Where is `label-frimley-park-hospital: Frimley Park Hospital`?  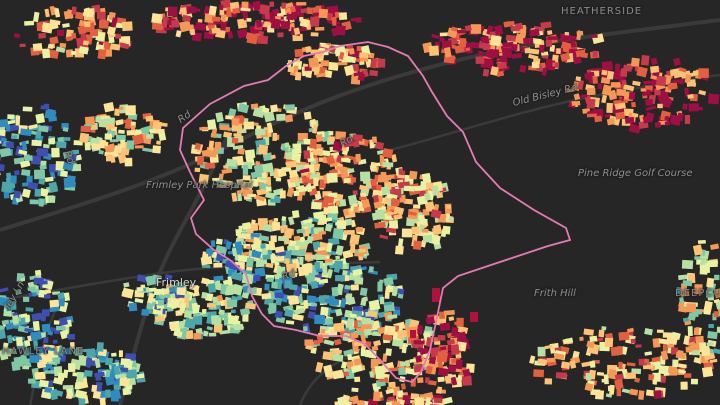
label-frimley-park-hospital: Frimley Park Hospital is located at coordinates (199, 185).